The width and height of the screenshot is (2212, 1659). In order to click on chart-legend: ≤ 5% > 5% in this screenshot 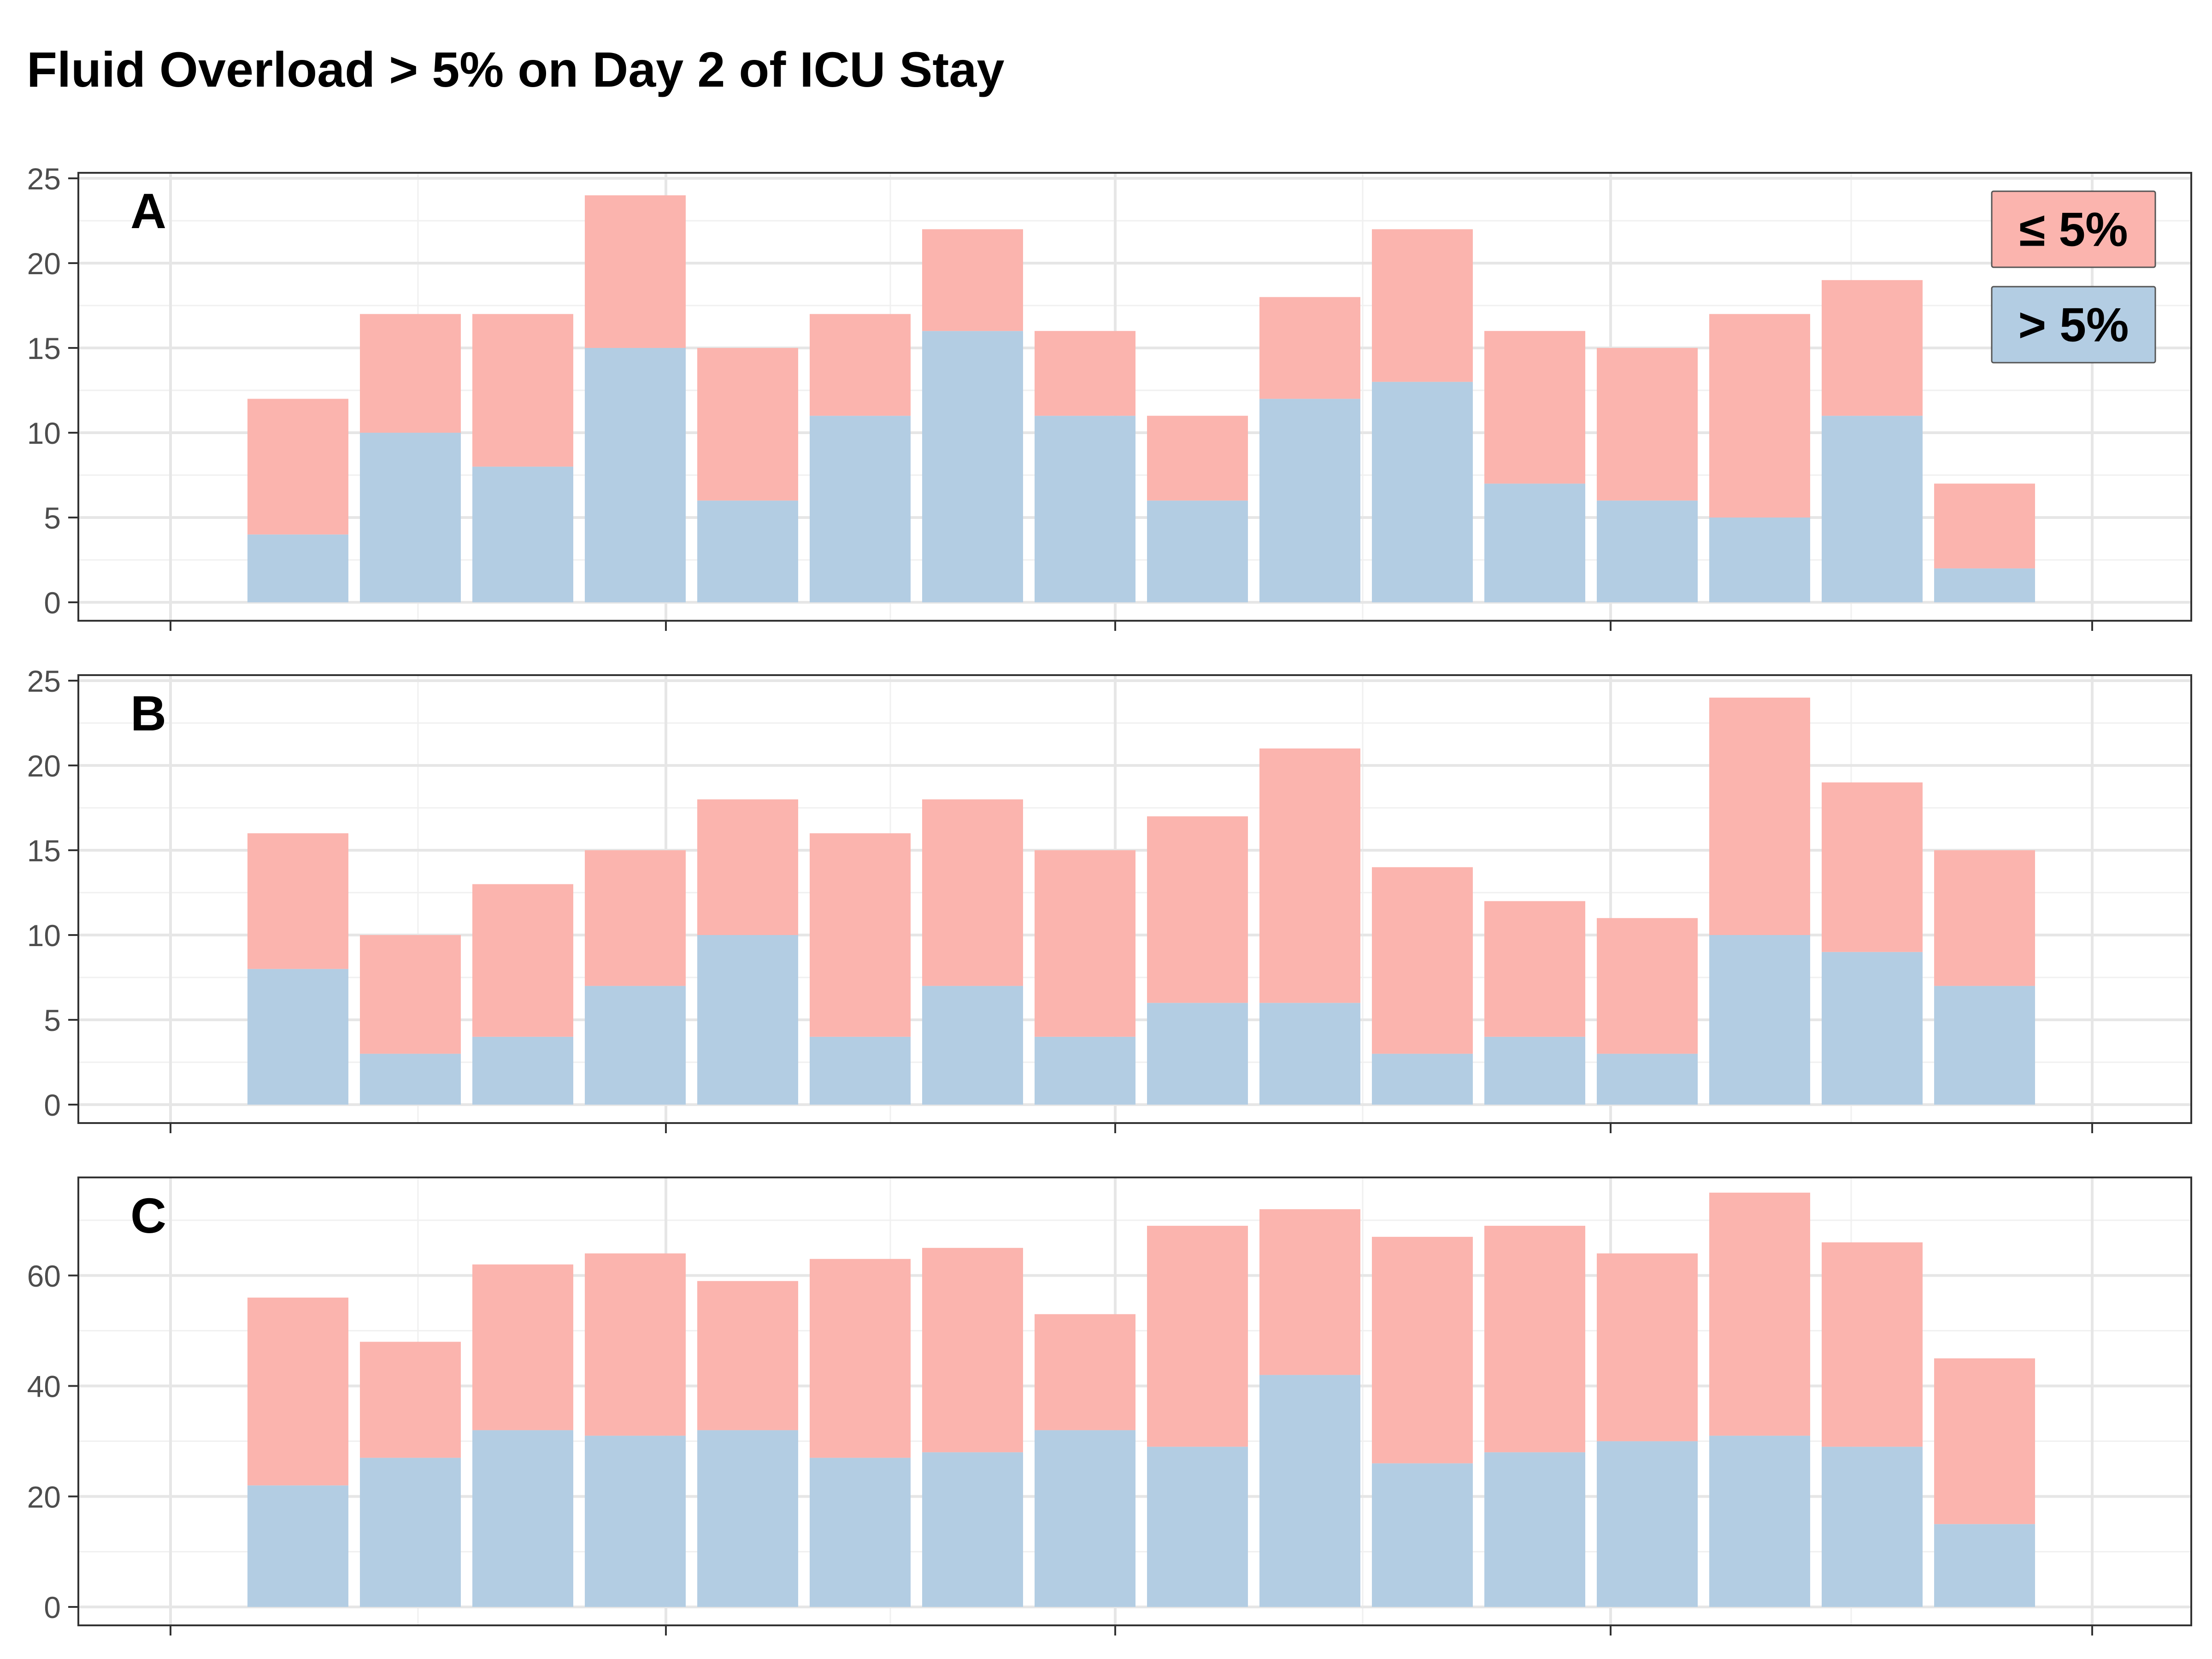, I will do `click(2073, 277)`.